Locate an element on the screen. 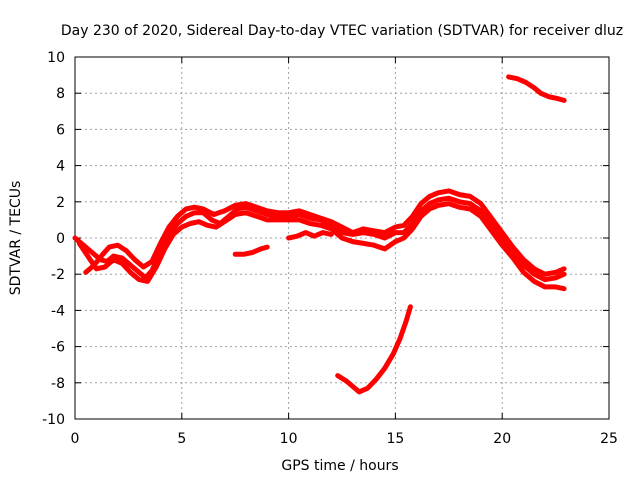 Image resolution: width=640 pixels, height=480 pixels. y-tick-label: 4 is located at coordinates (60, 167).